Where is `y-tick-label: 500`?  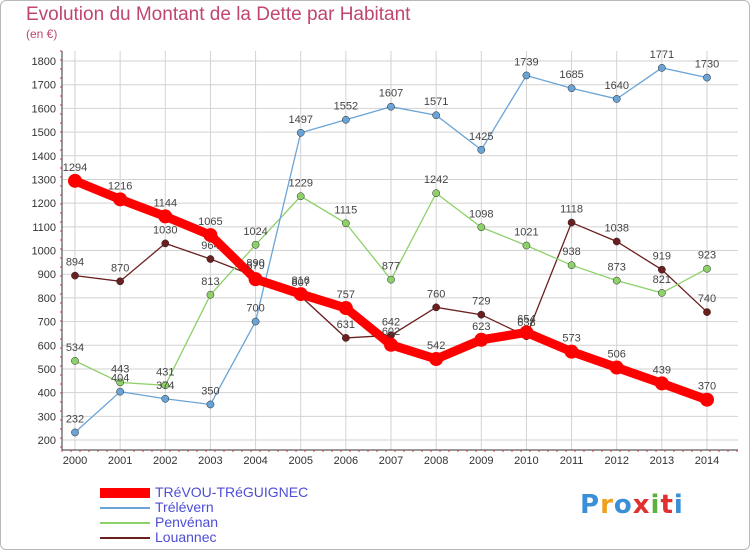
y-tick-label: 500 is located at coordinates (47, 370).